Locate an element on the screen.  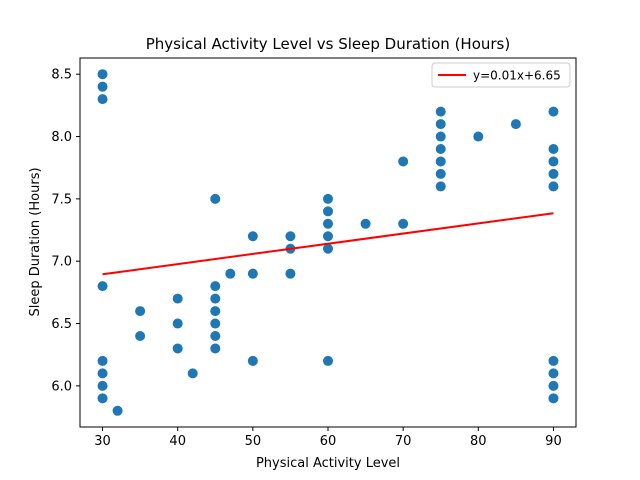
x-tick-label: 40 is located at coordinates (177, 441).